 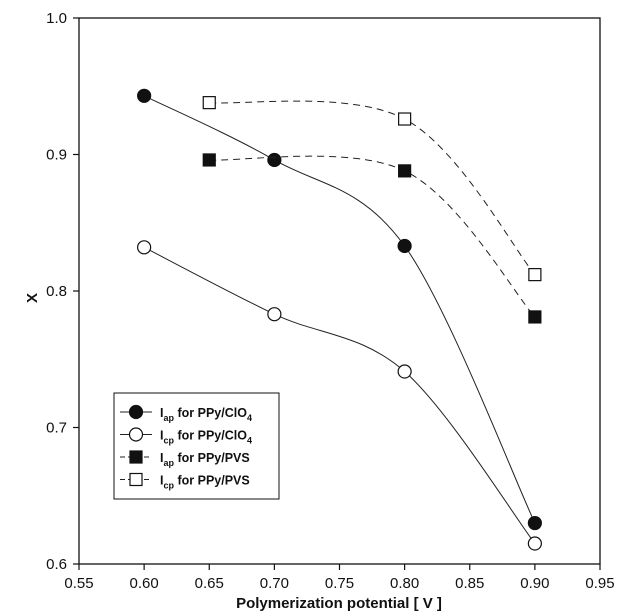 I want to click on x-axis-title: Polymerization potential [ V ], so click(x=339, y=603).